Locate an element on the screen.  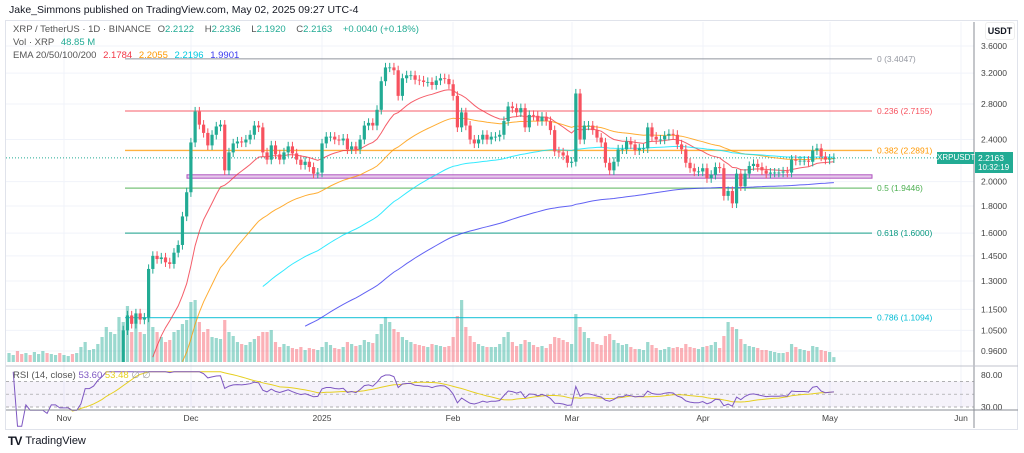
price-tick-label: 2.8000 is located at coordinates (994, 104).